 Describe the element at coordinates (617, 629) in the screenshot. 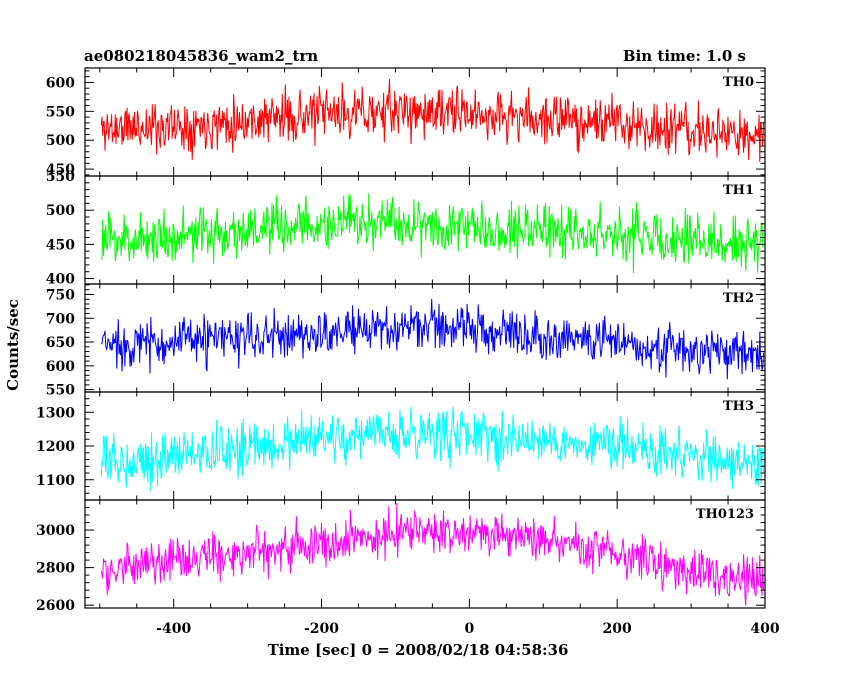

I see `x-tick-label: 200` at that location.